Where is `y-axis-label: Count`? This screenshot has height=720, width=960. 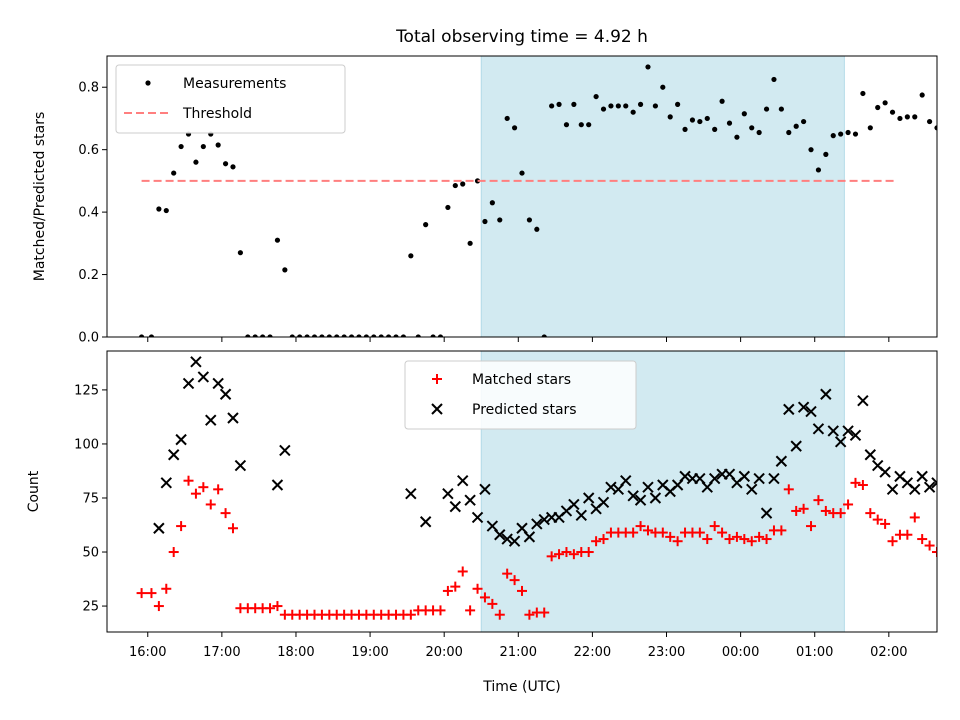 y-axis-label: Count is located at coordinates (34, 491).